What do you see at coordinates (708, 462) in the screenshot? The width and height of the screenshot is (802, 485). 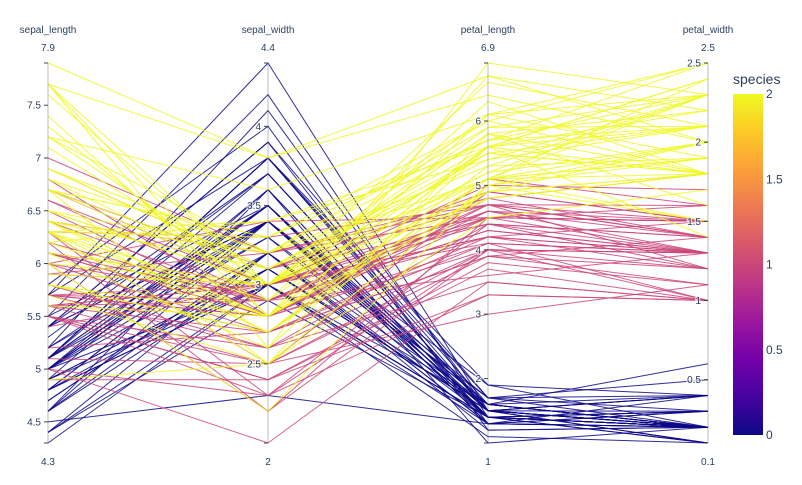 I see `axis-range-min: 0.1` at bounding box center [708, 462].